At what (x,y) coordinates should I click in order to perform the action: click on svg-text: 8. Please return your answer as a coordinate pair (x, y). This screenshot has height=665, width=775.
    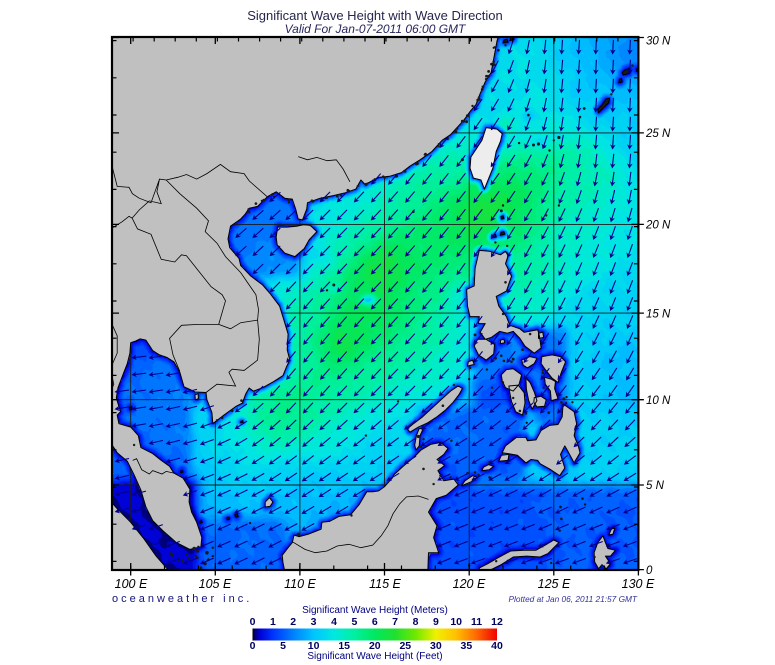
    Looking at the image, I should click on (416, 622).